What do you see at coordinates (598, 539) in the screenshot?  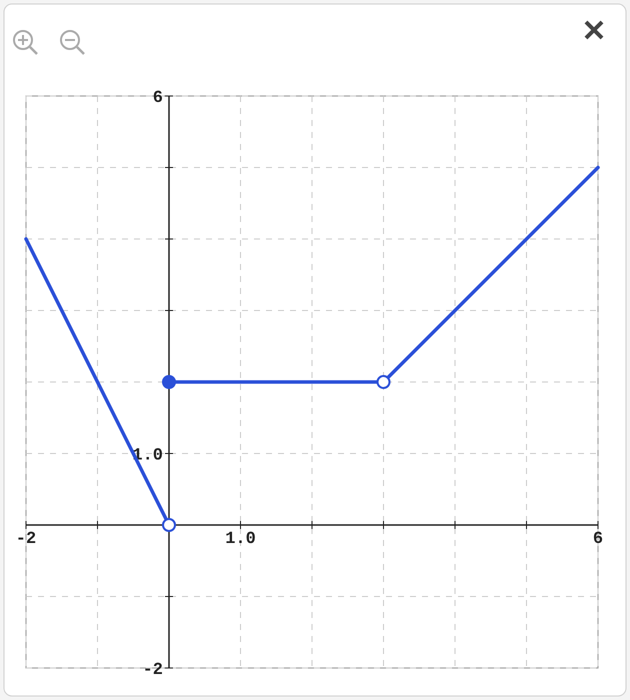 I see `x-tick-label: 6` at bounding box center [598, 539].